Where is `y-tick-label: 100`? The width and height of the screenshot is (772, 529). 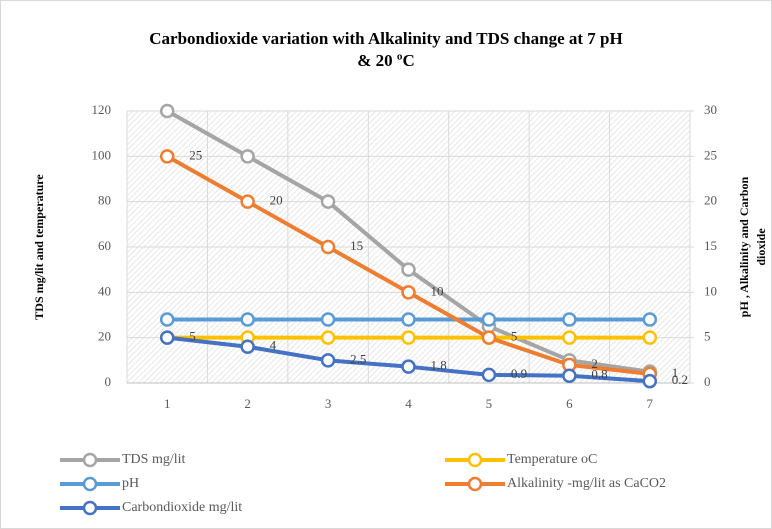 y-tick-label: 100 is located at coordinates (102, 154).